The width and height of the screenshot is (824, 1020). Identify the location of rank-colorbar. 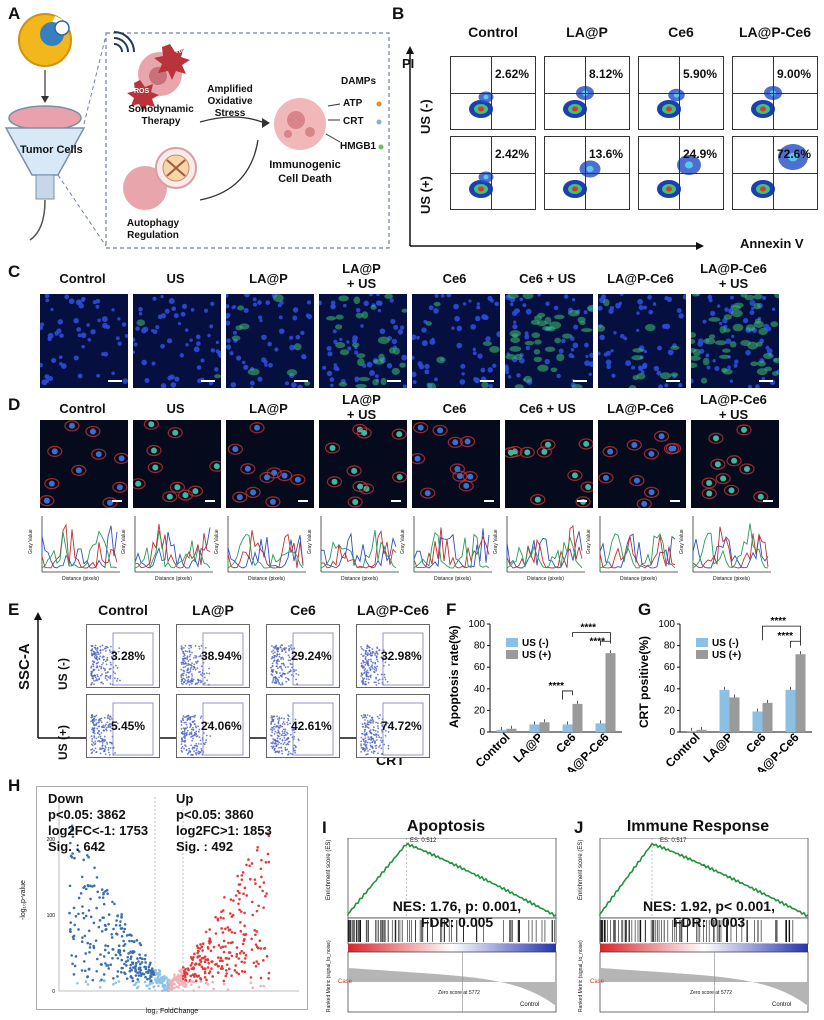
(452, 948).